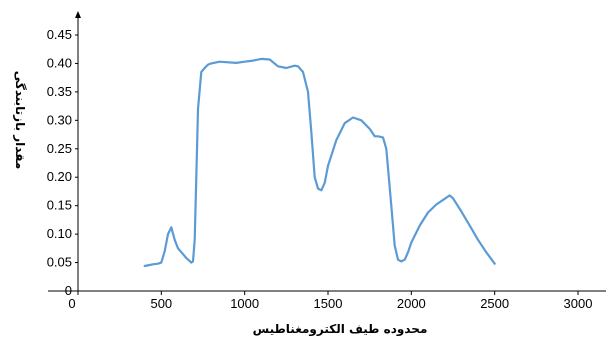  What do you see at coordinates (59, 34) in the screenshot?
I see `y-tick-label: 0.45` at bounding box center [59, 34].